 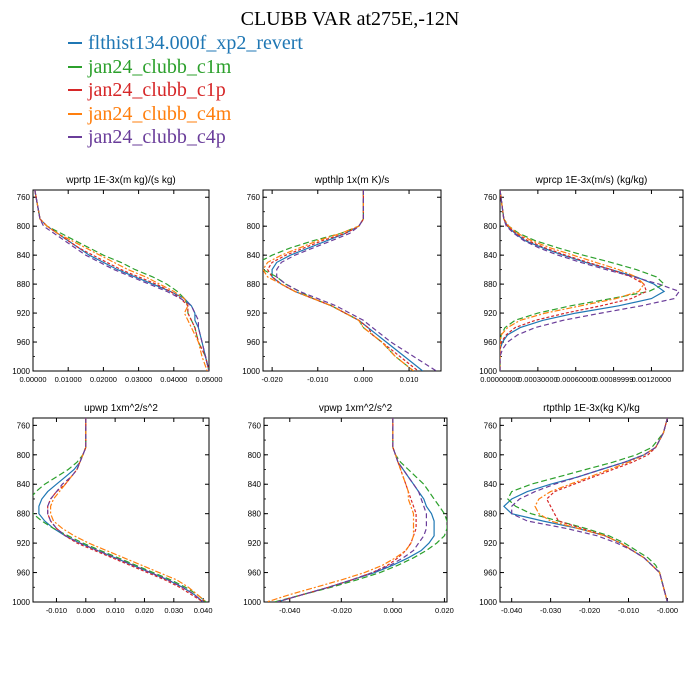 What do you see at coordinates (444, 610) in the screenshot?
I see `x-tick-label-4-3: 0.020` at bounding box center [444, 610].